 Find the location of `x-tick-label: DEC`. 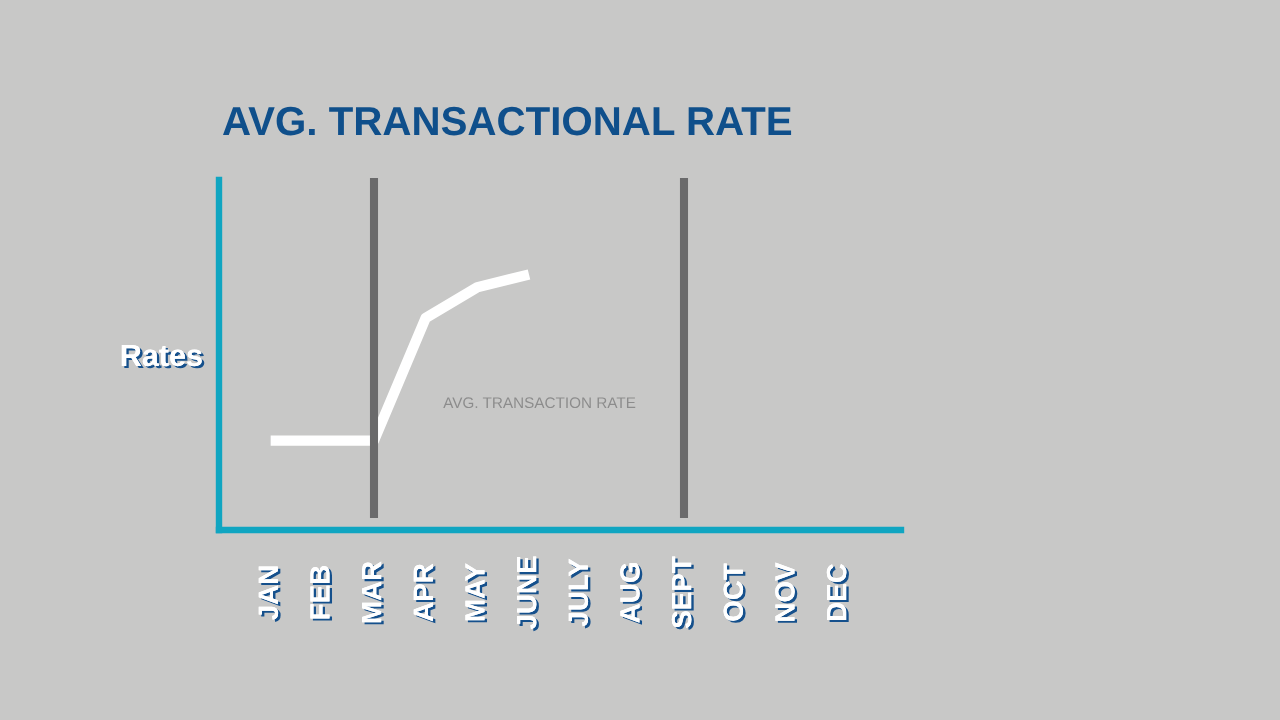

x-tick-label: DEC is located at coordinates (837, 593).